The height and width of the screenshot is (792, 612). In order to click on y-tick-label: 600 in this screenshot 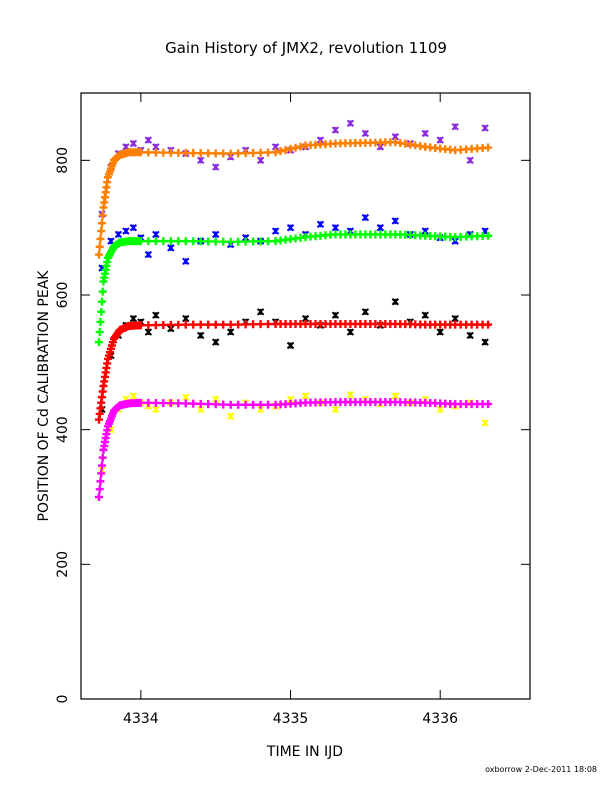, I will do `click(63, 295)`.